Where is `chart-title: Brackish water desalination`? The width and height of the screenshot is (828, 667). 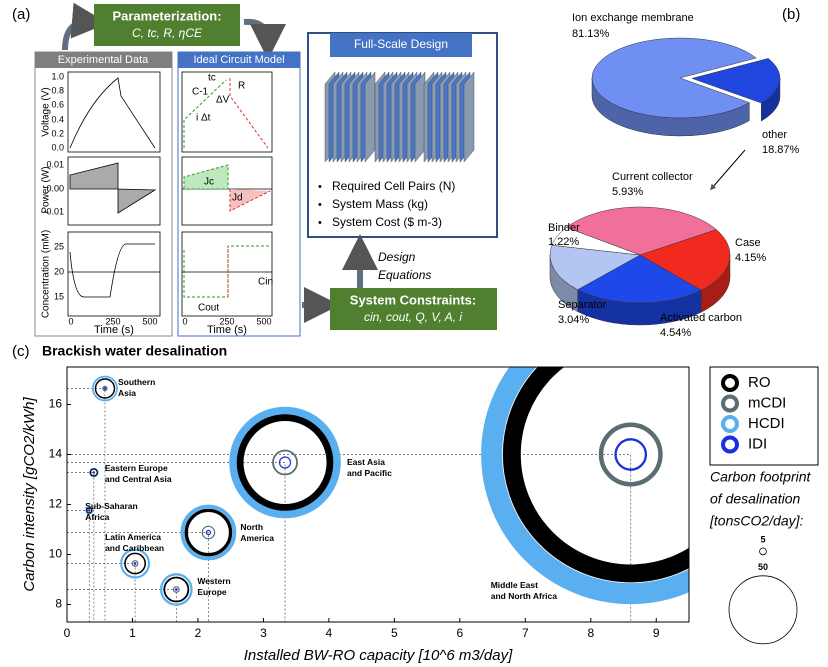
chart-title: Brackish water desalination is located at coordinates (134, 351).